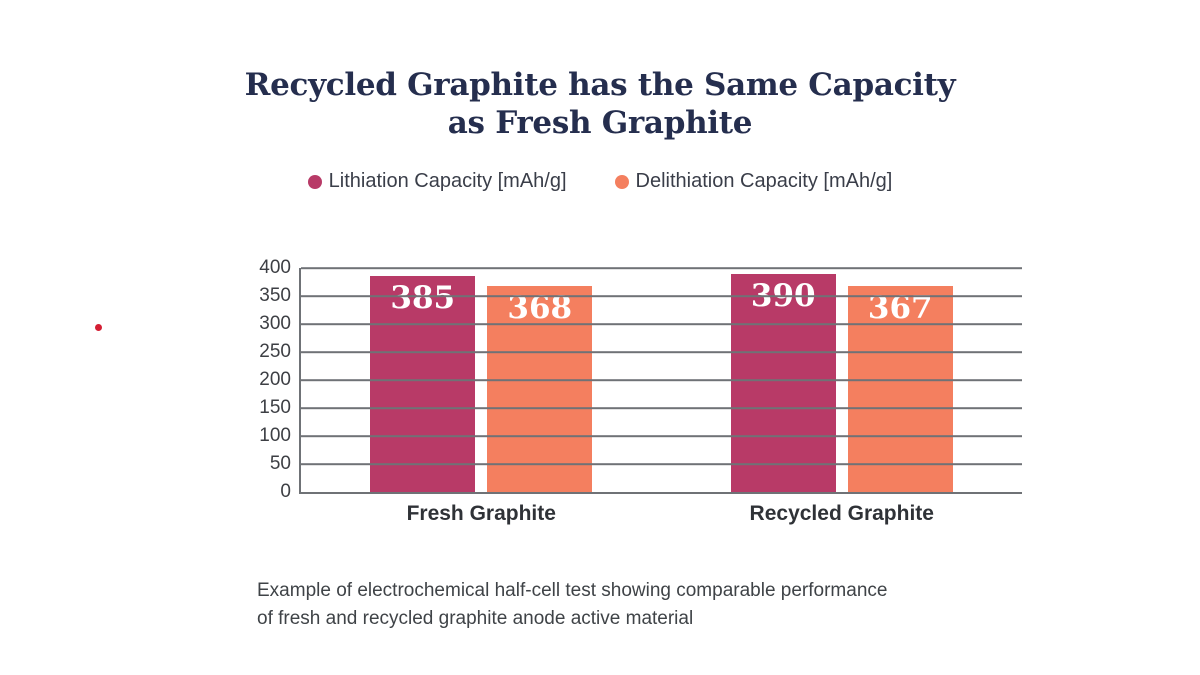 The height and width of the screenshot is (675, 1200). Describe the element at coordinates (900, 389) in the screenshot. I see `bar-delithiation-recycled-graphite: 367` at that location.